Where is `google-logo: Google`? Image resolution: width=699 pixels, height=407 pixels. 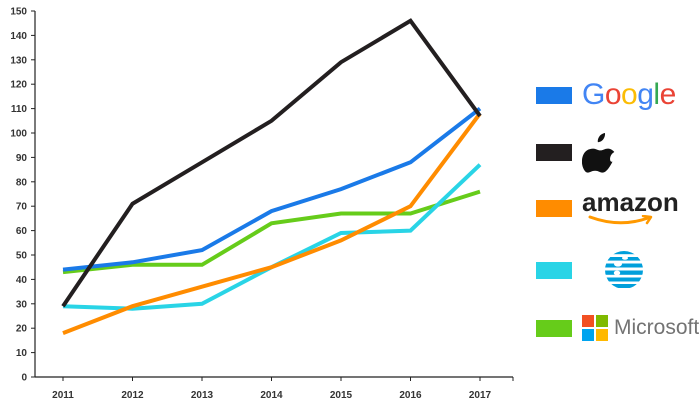
google-logo: Google is located at coordinates (629, 95).